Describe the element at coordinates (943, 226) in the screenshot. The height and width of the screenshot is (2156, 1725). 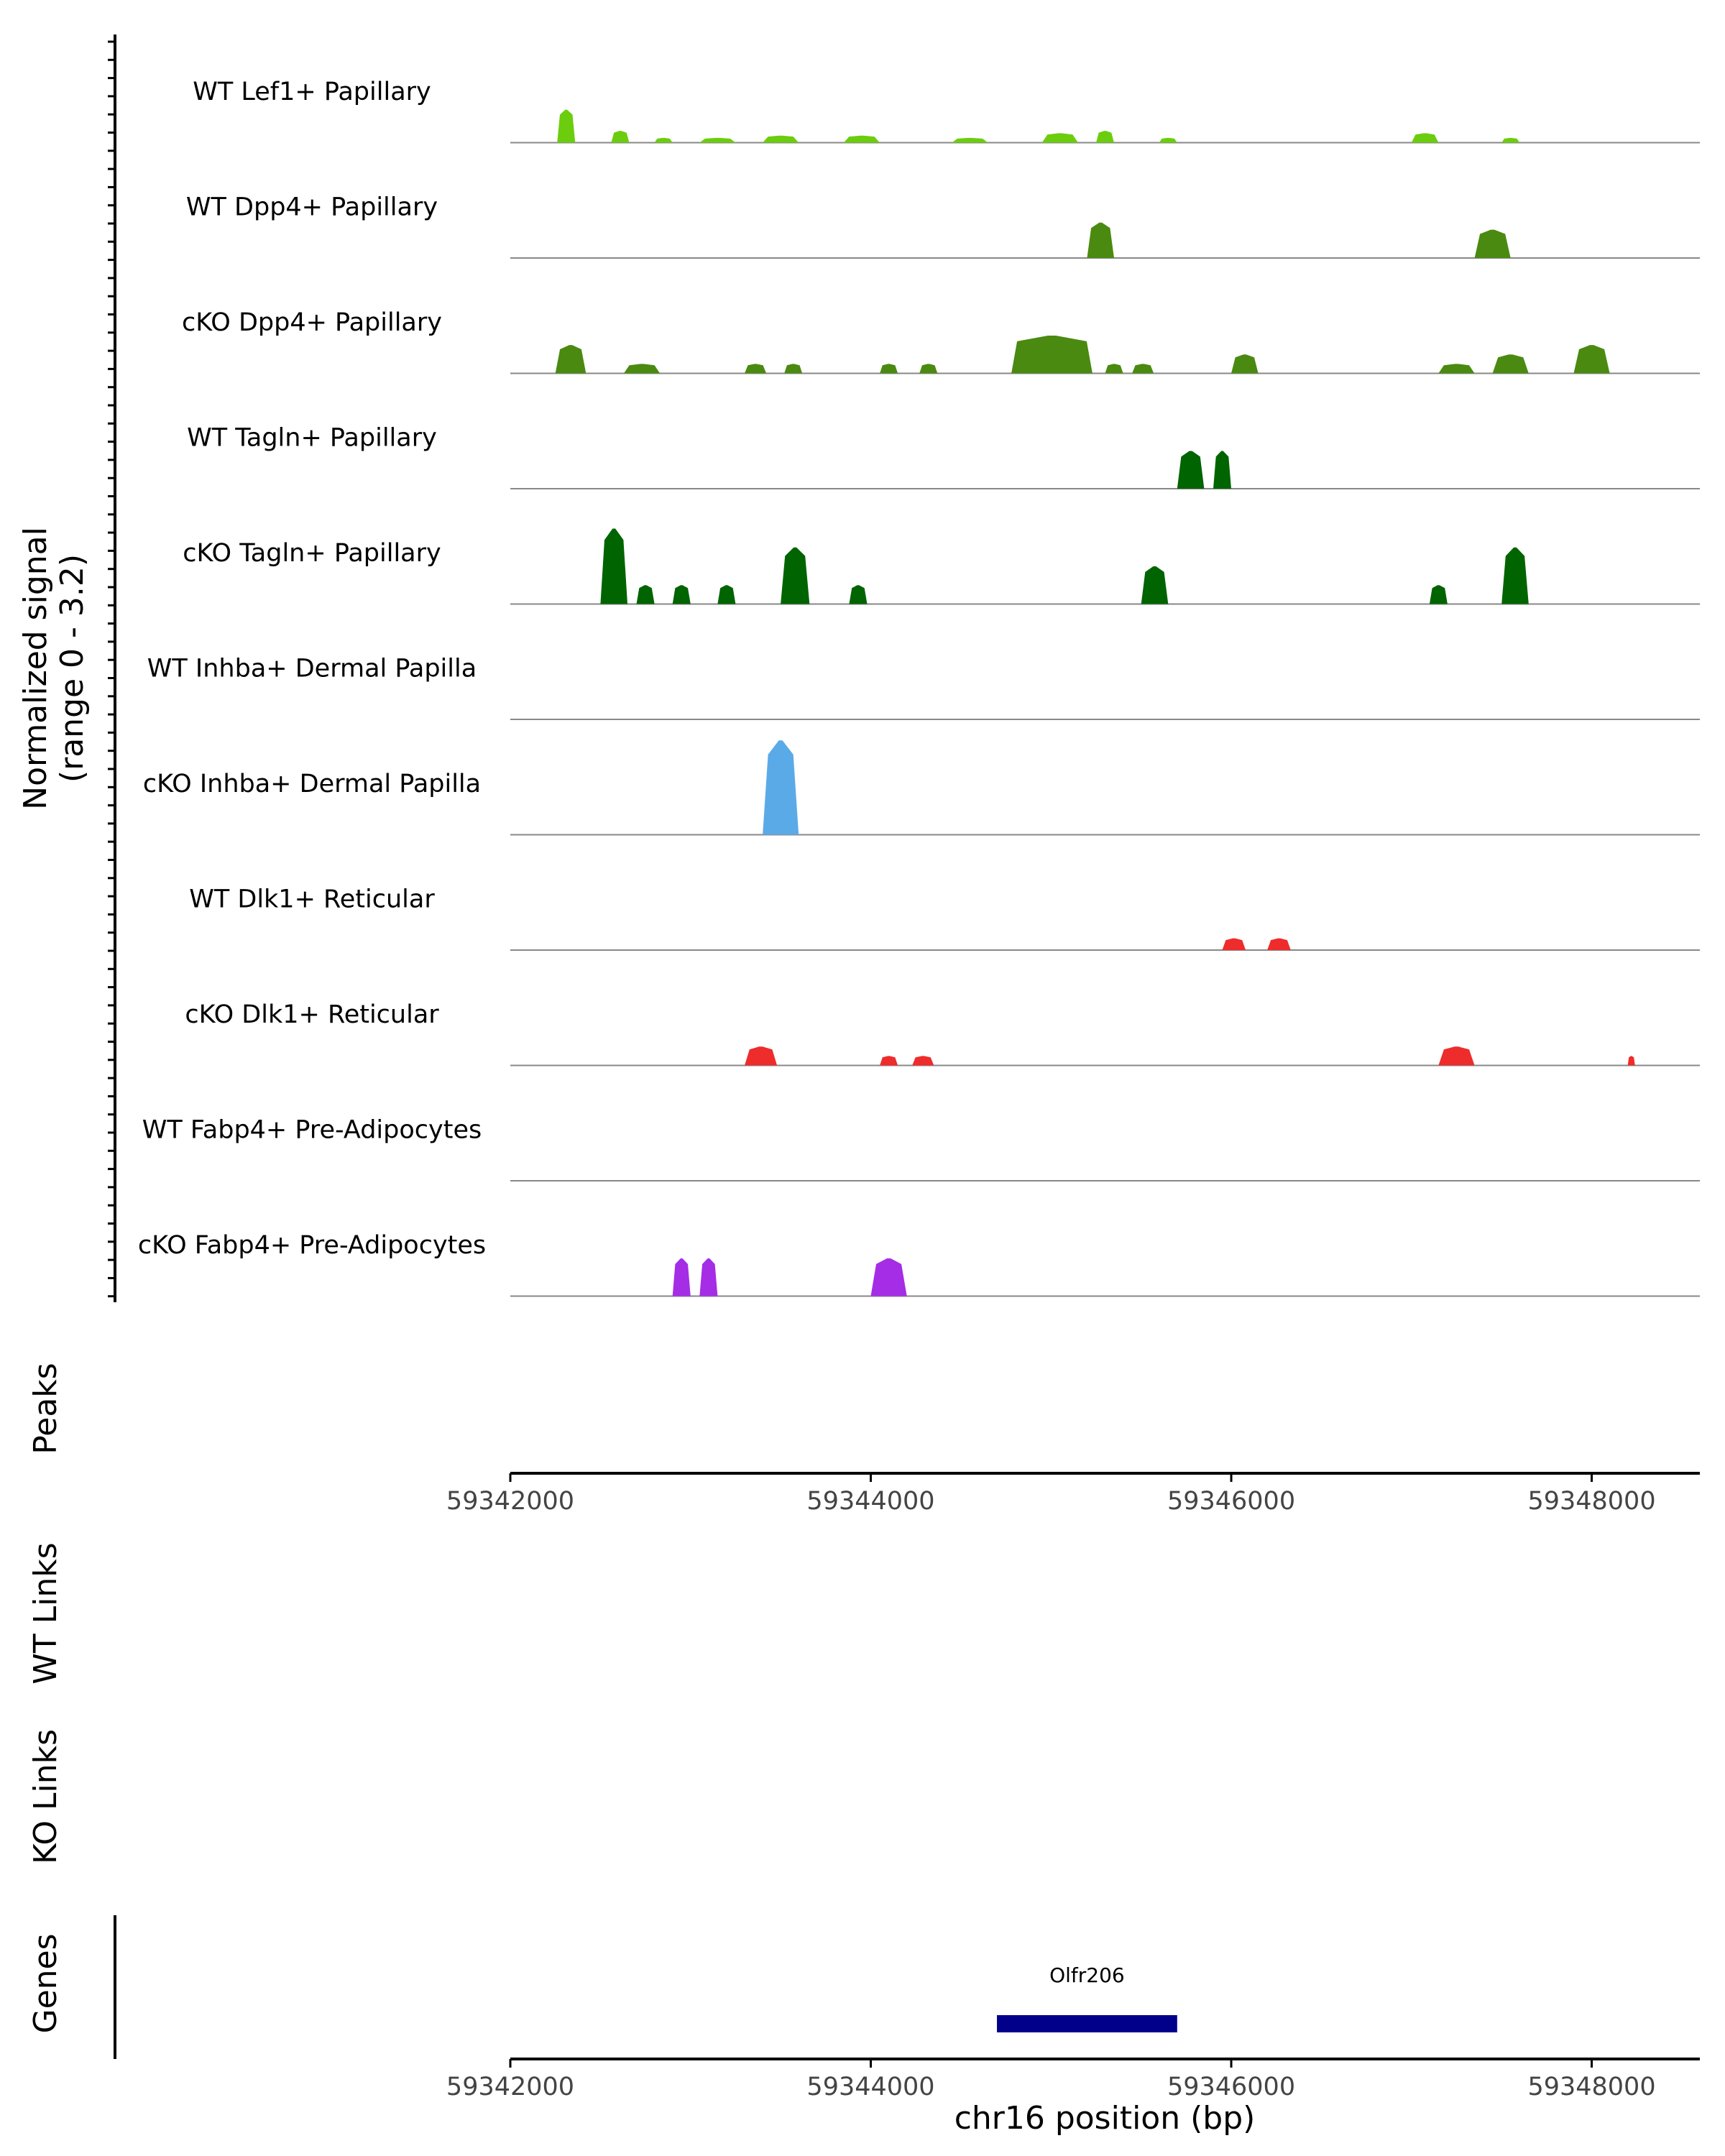
I see `track: WT Dpp4+ Papillary` at that location.